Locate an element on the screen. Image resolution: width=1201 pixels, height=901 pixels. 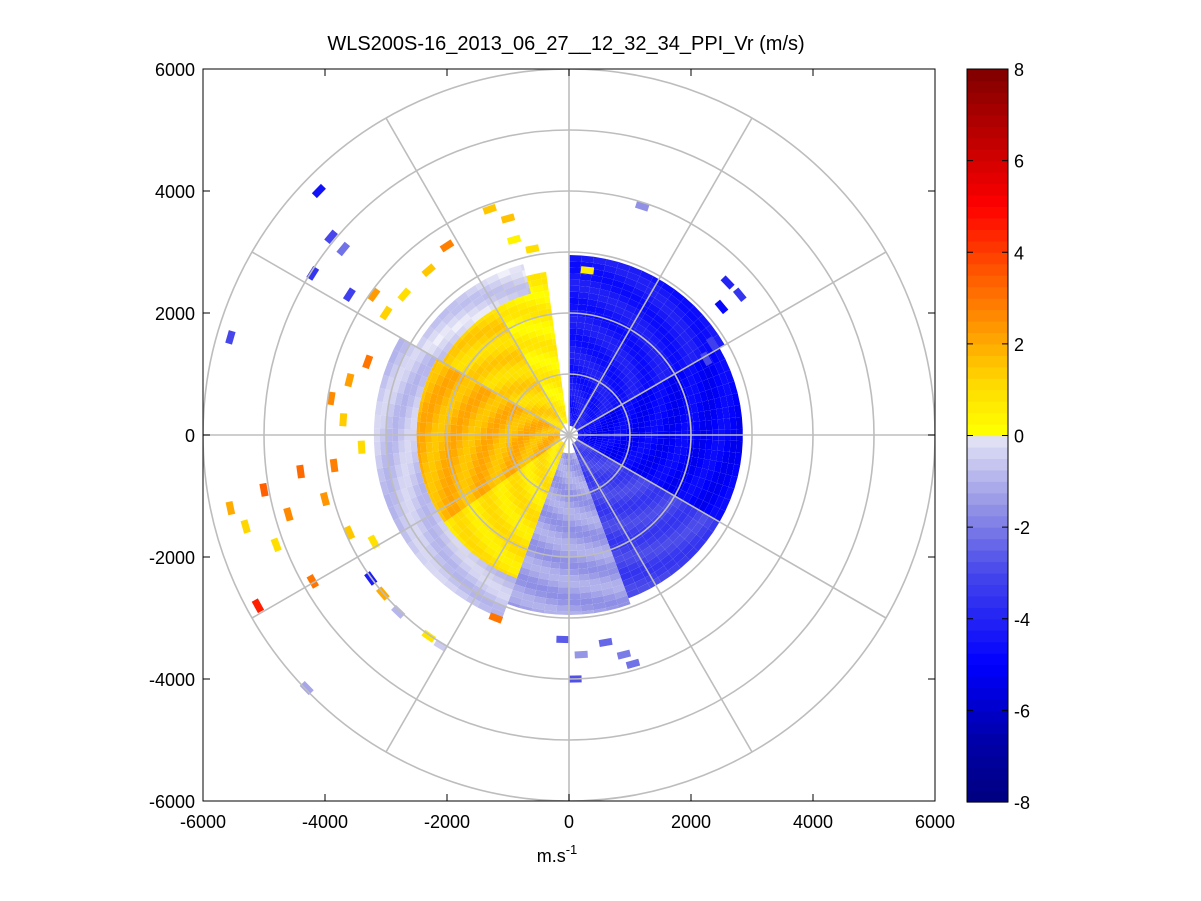
azimuth-spoke is located at coordinates (477, 276).